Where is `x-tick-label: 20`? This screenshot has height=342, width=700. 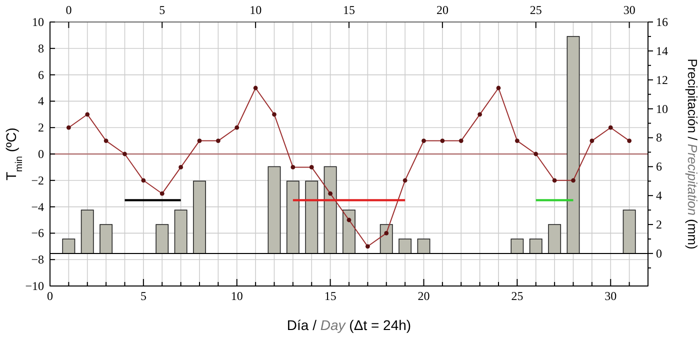
x-tick-label: 20 is located at coordinates (424, 296).